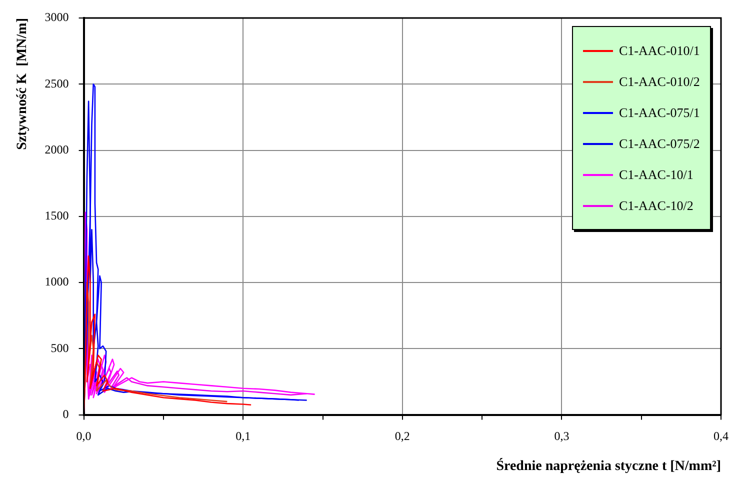  What do you see at coordinates (56, 149) in the screenshot?
I see `y-tick-label: 2000` at bounding box center [56, 149].